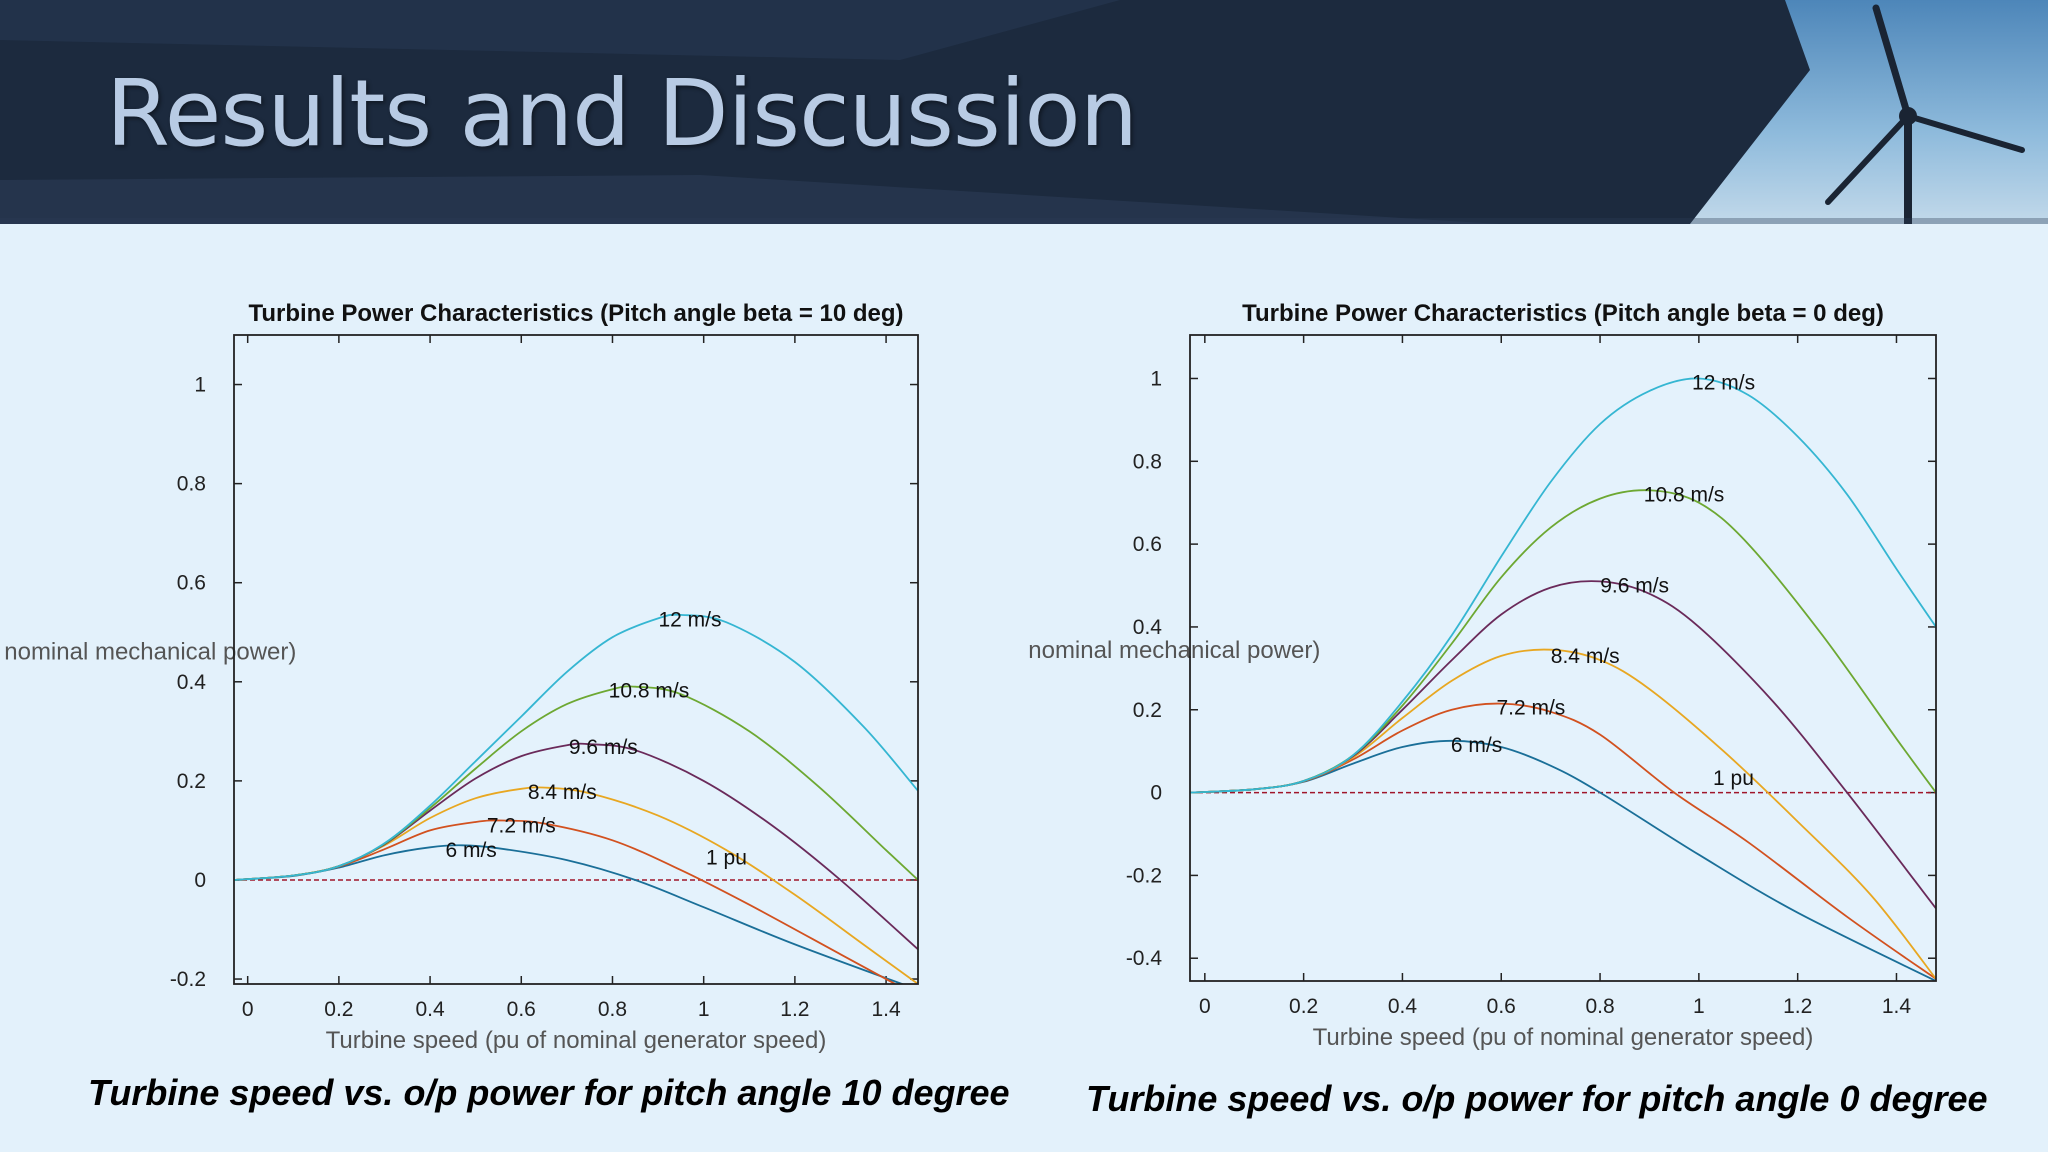 Image resolution: width=2048 pixels, height=1152 pixels. Describe the element at coordinates (1403, 1006) in the screenshot. I see `chart-right-xtick-label: 0.4` at that location.